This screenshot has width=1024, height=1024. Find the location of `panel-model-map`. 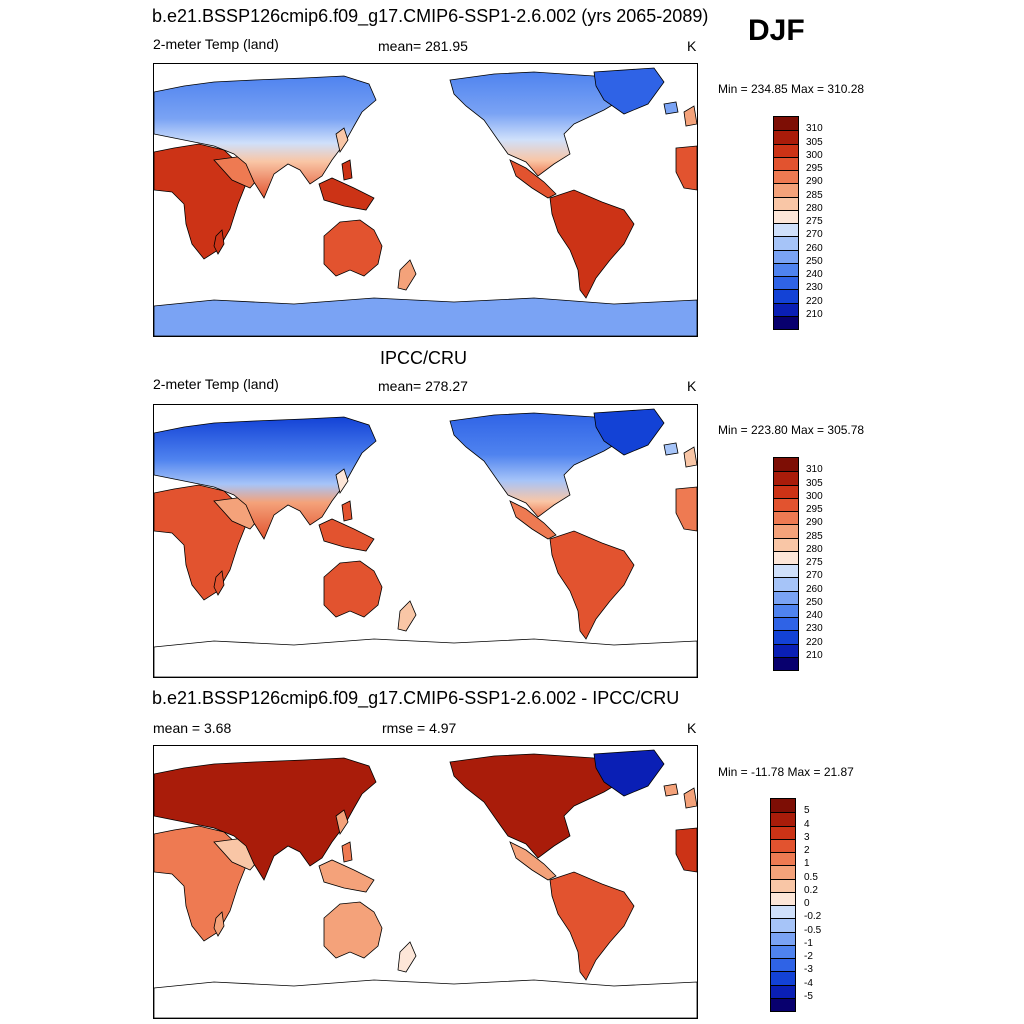

panel-model-map is located at coordinates (425, 200).